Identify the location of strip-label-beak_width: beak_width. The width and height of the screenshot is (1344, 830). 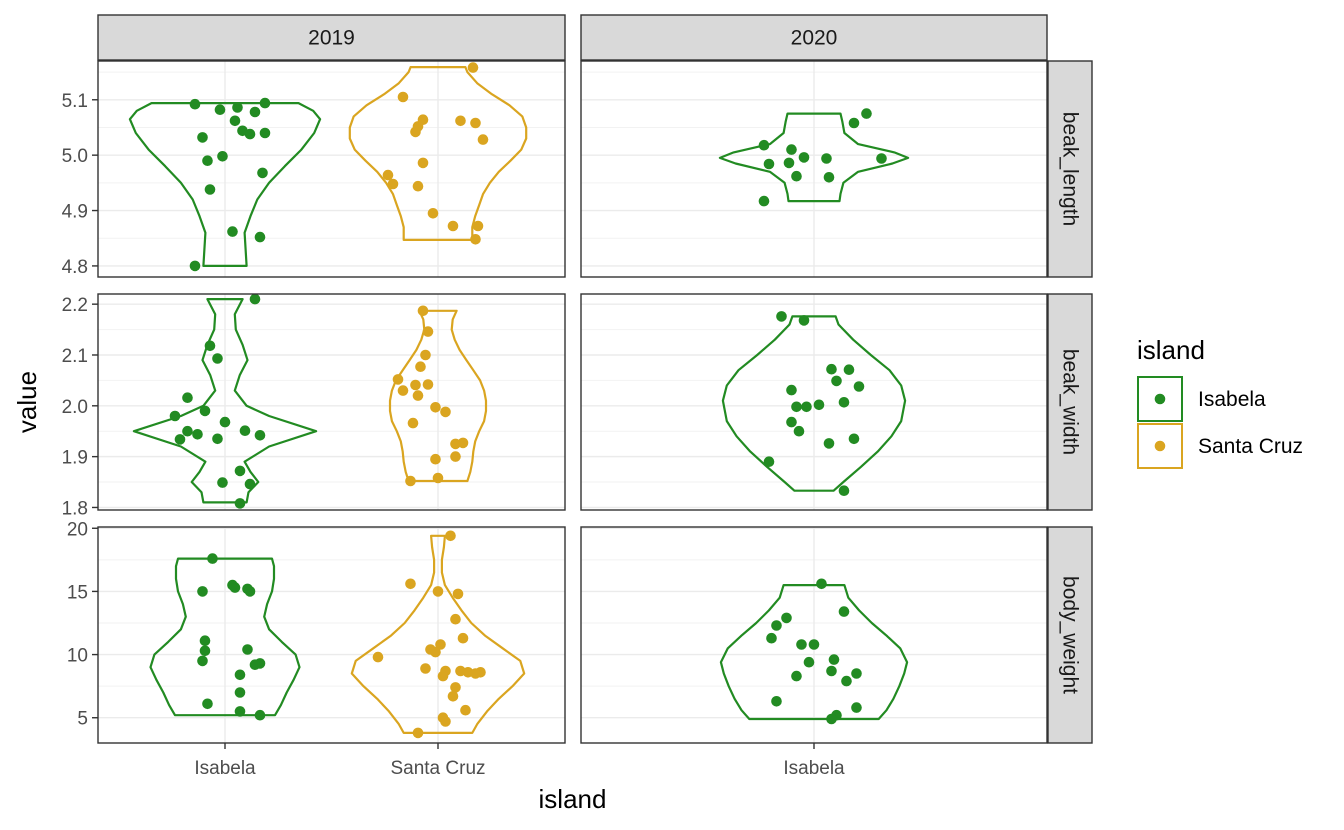
(1070, 402).